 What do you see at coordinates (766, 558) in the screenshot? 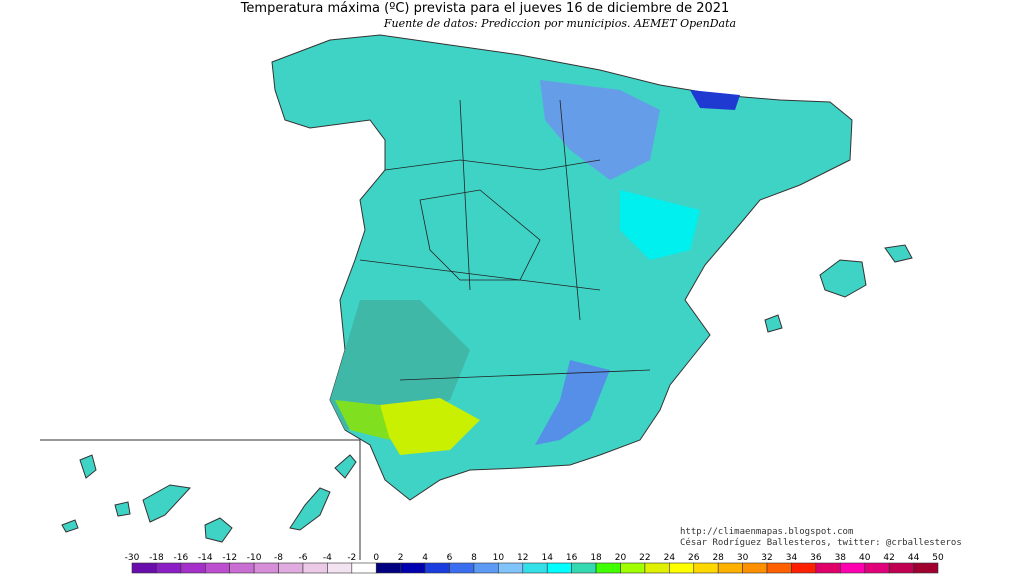
I see `legend-label: 32` at bounding box center [766, 558].